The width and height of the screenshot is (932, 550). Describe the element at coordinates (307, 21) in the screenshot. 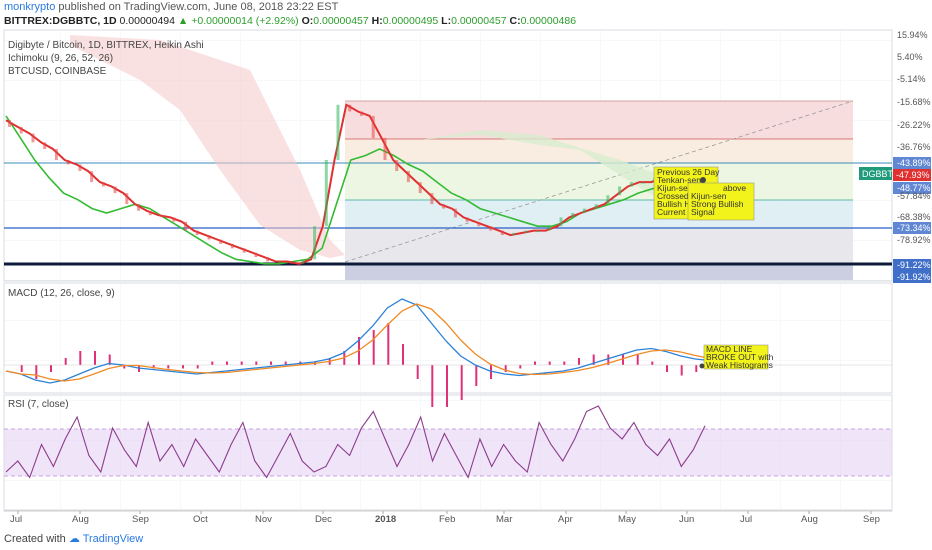

I see `ticker-open-label: O:` at that location.